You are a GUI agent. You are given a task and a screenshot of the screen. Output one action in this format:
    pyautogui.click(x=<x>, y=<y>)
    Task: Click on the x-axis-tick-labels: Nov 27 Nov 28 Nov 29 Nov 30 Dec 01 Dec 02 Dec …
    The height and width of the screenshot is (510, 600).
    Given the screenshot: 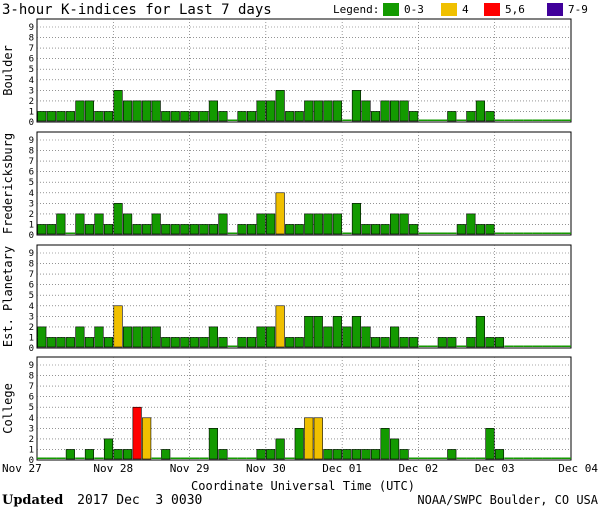 What is the action you would take?
    pyautogui.click(x=300, y=468)
    